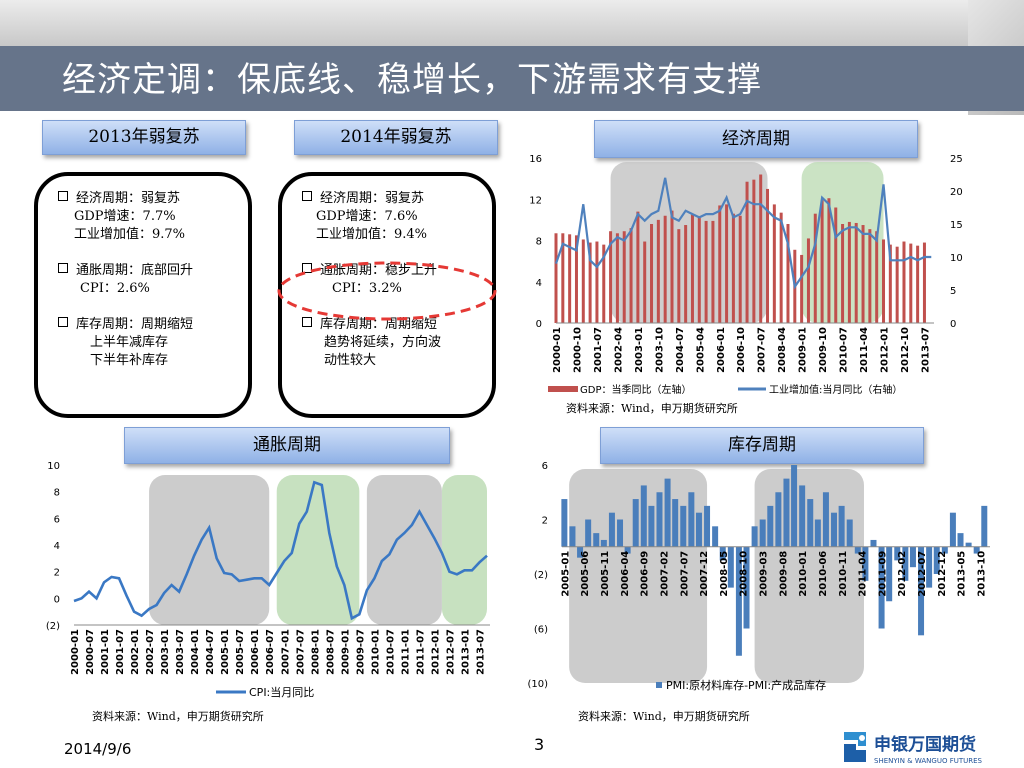  I want to click on x-tick-label: 2008-04, so click(782, 350).